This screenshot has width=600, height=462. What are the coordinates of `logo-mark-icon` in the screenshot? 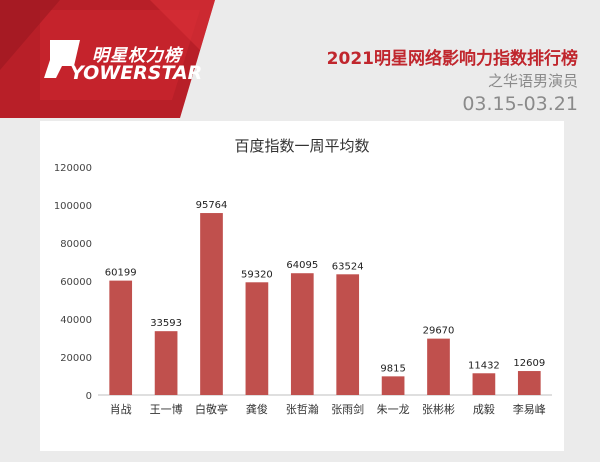 It's located at (62, 59).